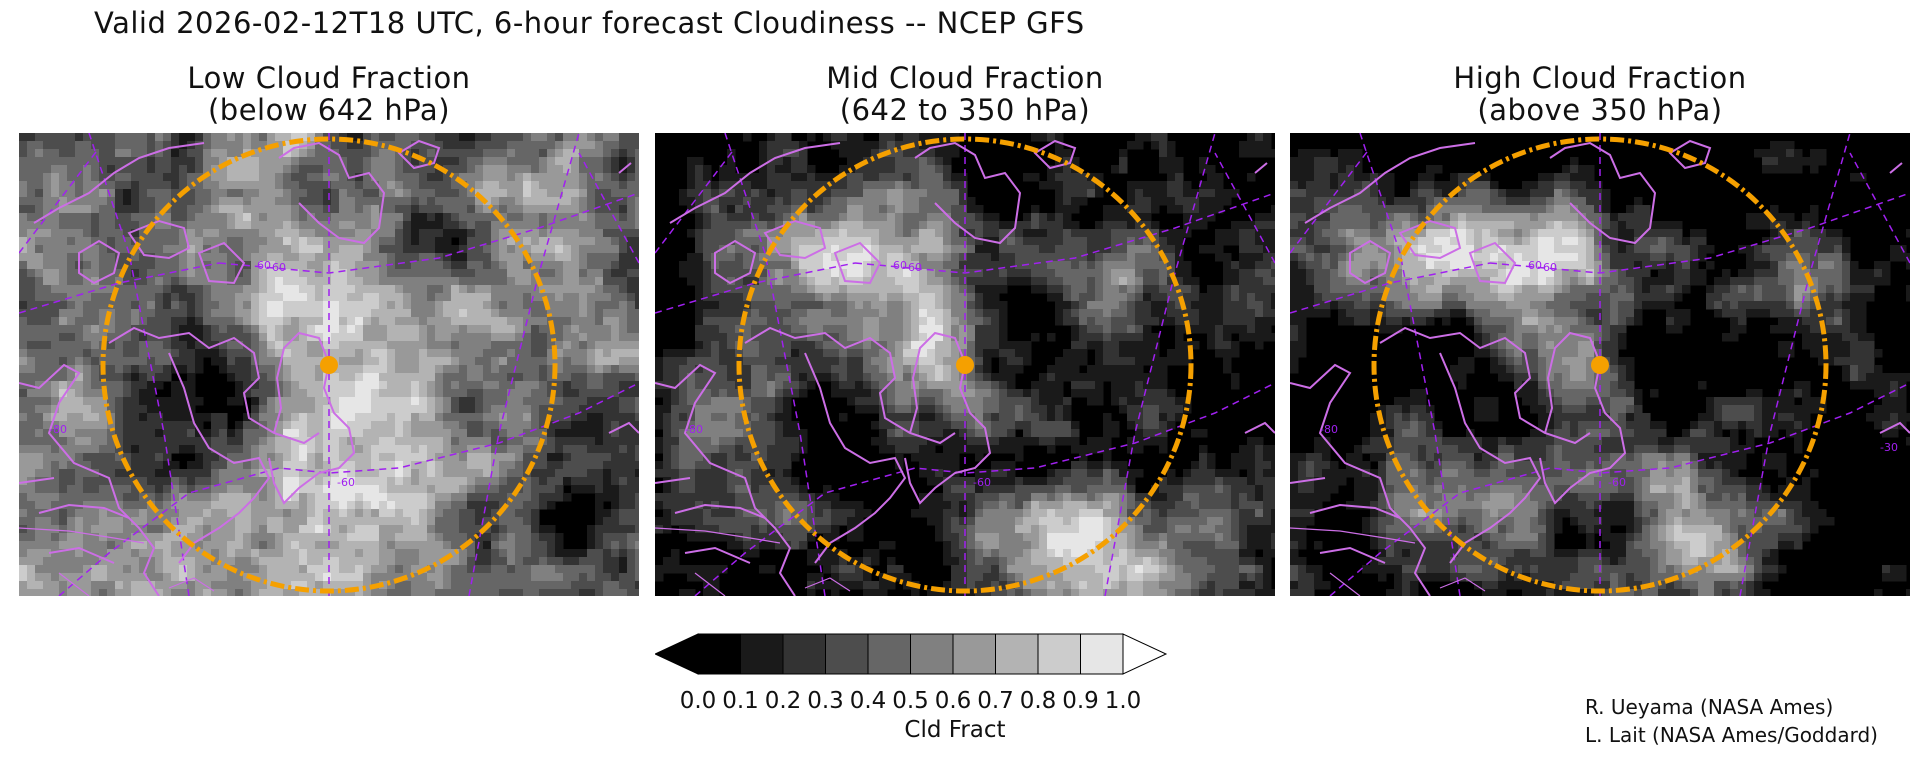 The height and width of the screenshot is (760, 1920). What do you see at coordinates (1123, 701) in the screenshot?
I see `colorbar-tick-label: 1.0` at bounding box center [1123, 701].